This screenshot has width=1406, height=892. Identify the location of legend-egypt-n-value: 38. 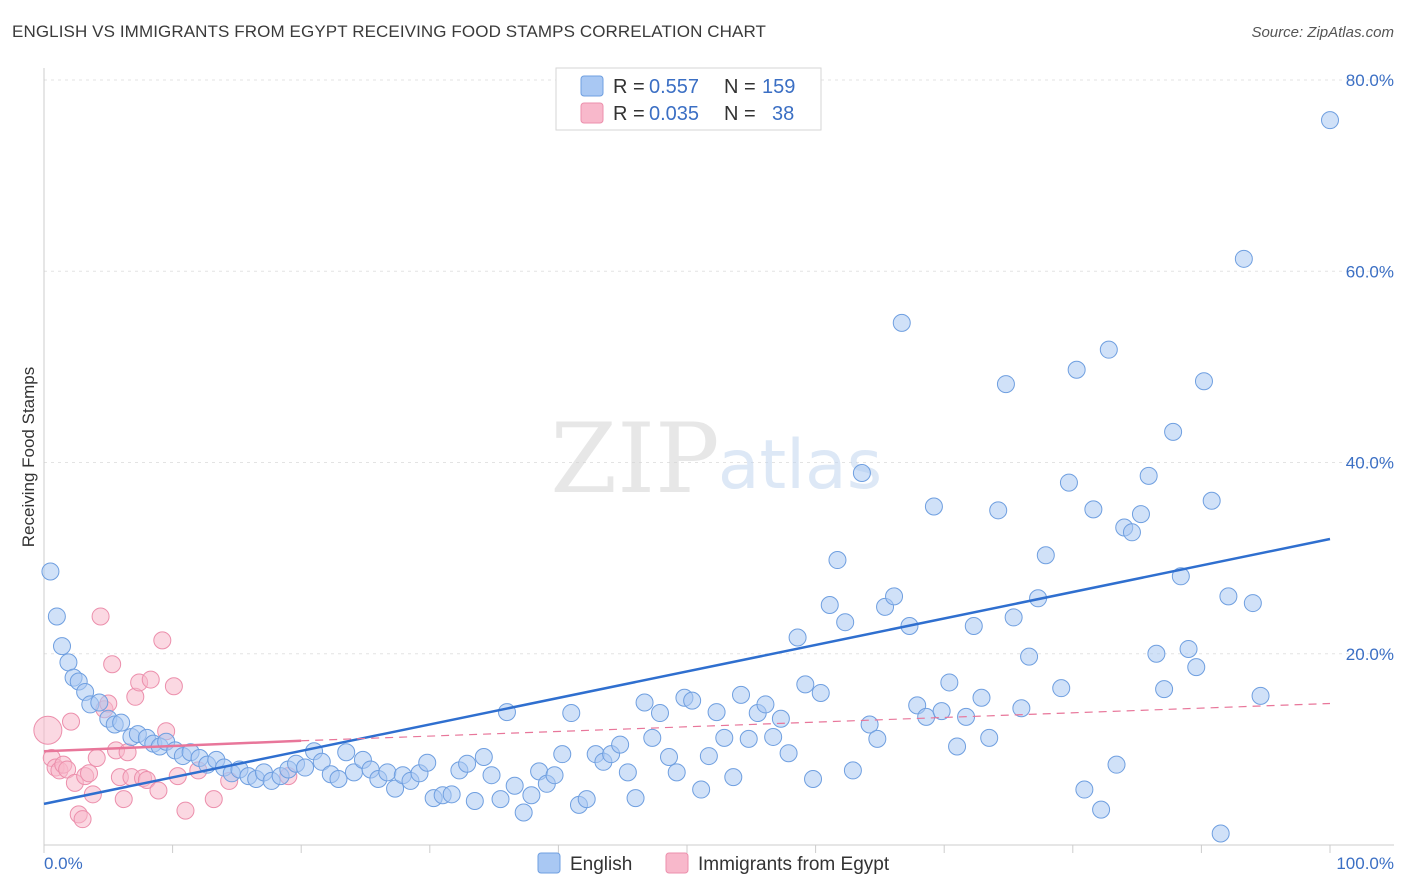
(783, 114).